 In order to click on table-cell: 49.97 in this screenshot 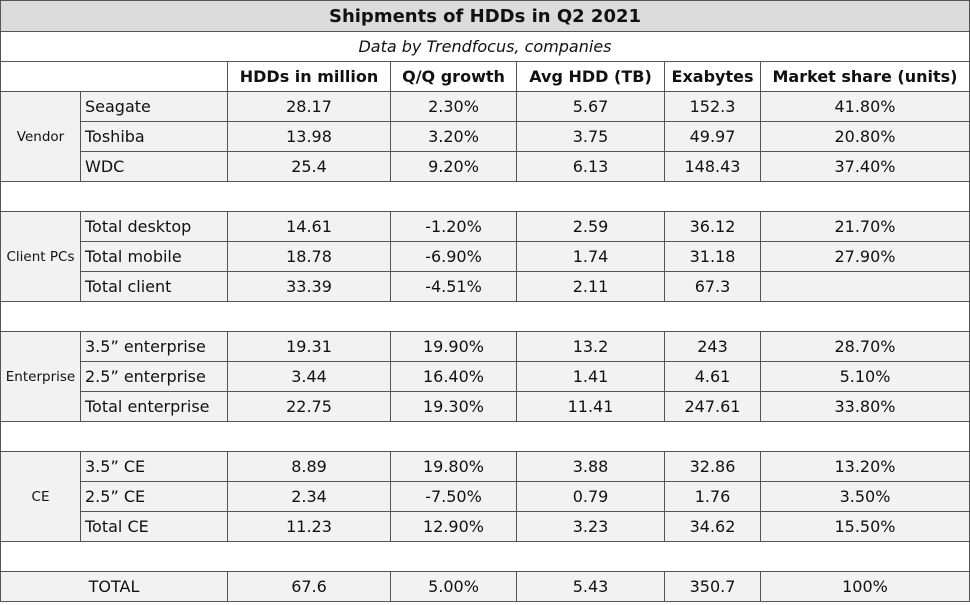, I will do `click(712, 136)`.